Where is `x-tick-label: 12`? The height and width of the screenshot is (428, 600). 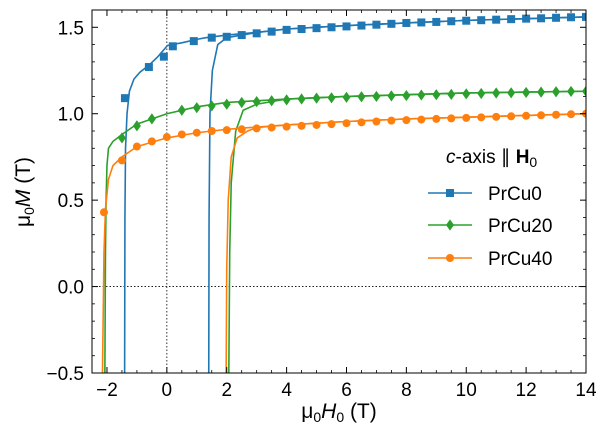
x-tick-label: 12 is located at coordinates (526, 390).